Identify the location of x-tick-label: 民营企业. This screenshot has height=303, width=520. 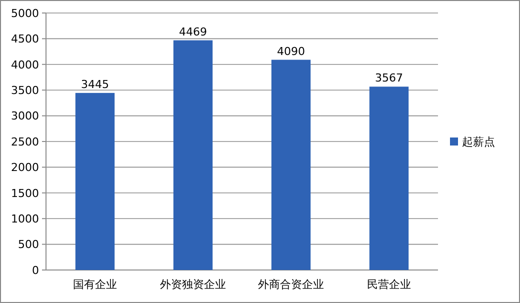
(389, 284).